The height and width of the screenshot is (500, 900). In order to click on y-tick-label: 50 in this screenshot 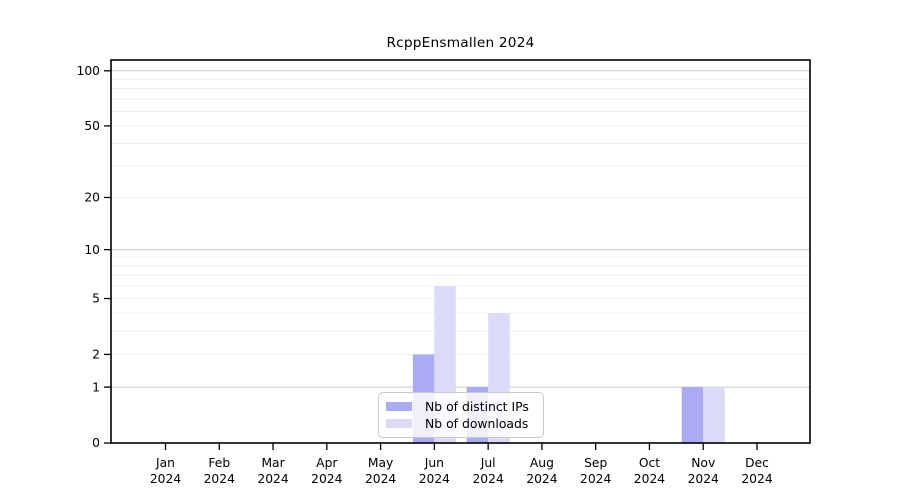, I will do `click(92, 126)`.